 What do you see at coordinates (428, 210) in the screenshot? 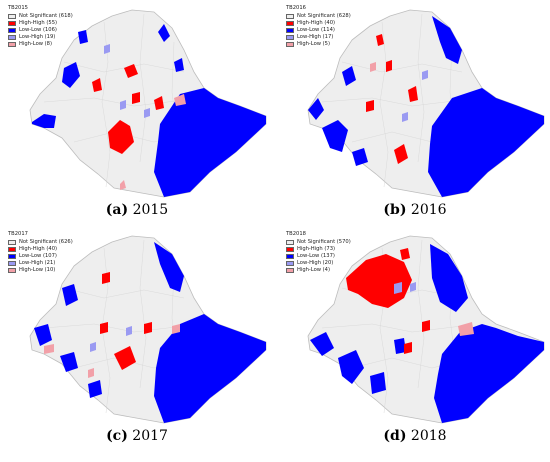
I see `caption-year: 2016` at bounding box center [428, 210].